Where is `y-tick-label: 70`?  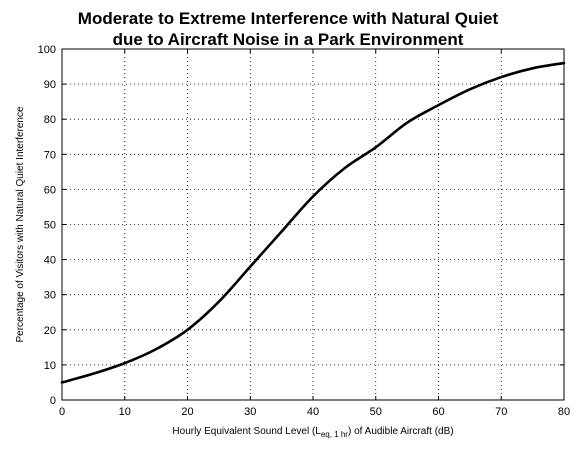 y-tick-label: 70 is located at coordinates (50, 155).